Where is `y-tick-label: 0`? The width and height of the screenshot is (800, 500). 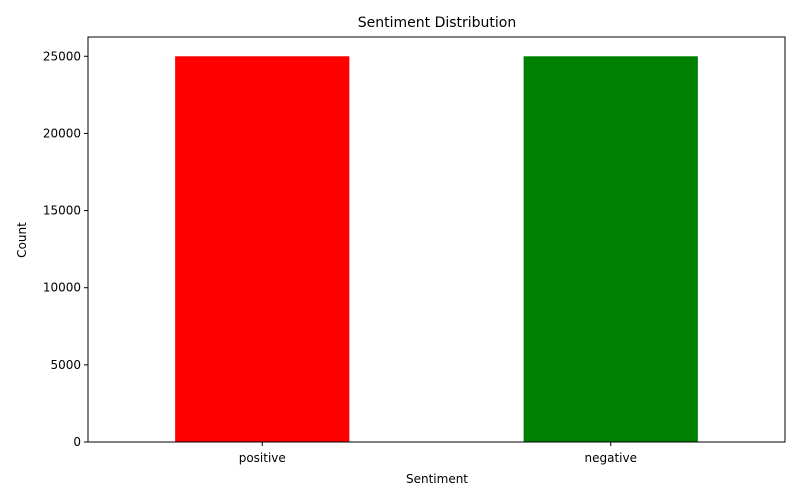 y-tick-label: 0 is located at coordinates (77, 442).